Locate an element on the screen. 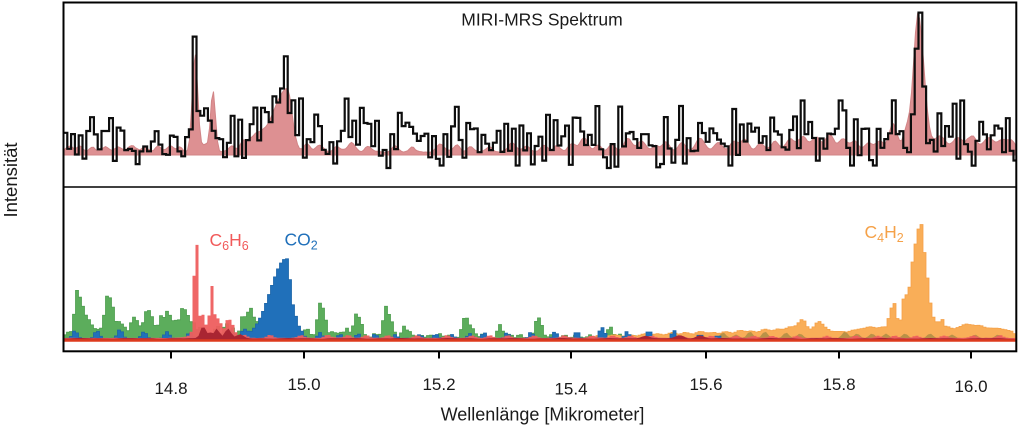 Image resolution: width=1019 pixels, height=443 pixels. svg-text: 15.8 is located at coordinates (838, 384).